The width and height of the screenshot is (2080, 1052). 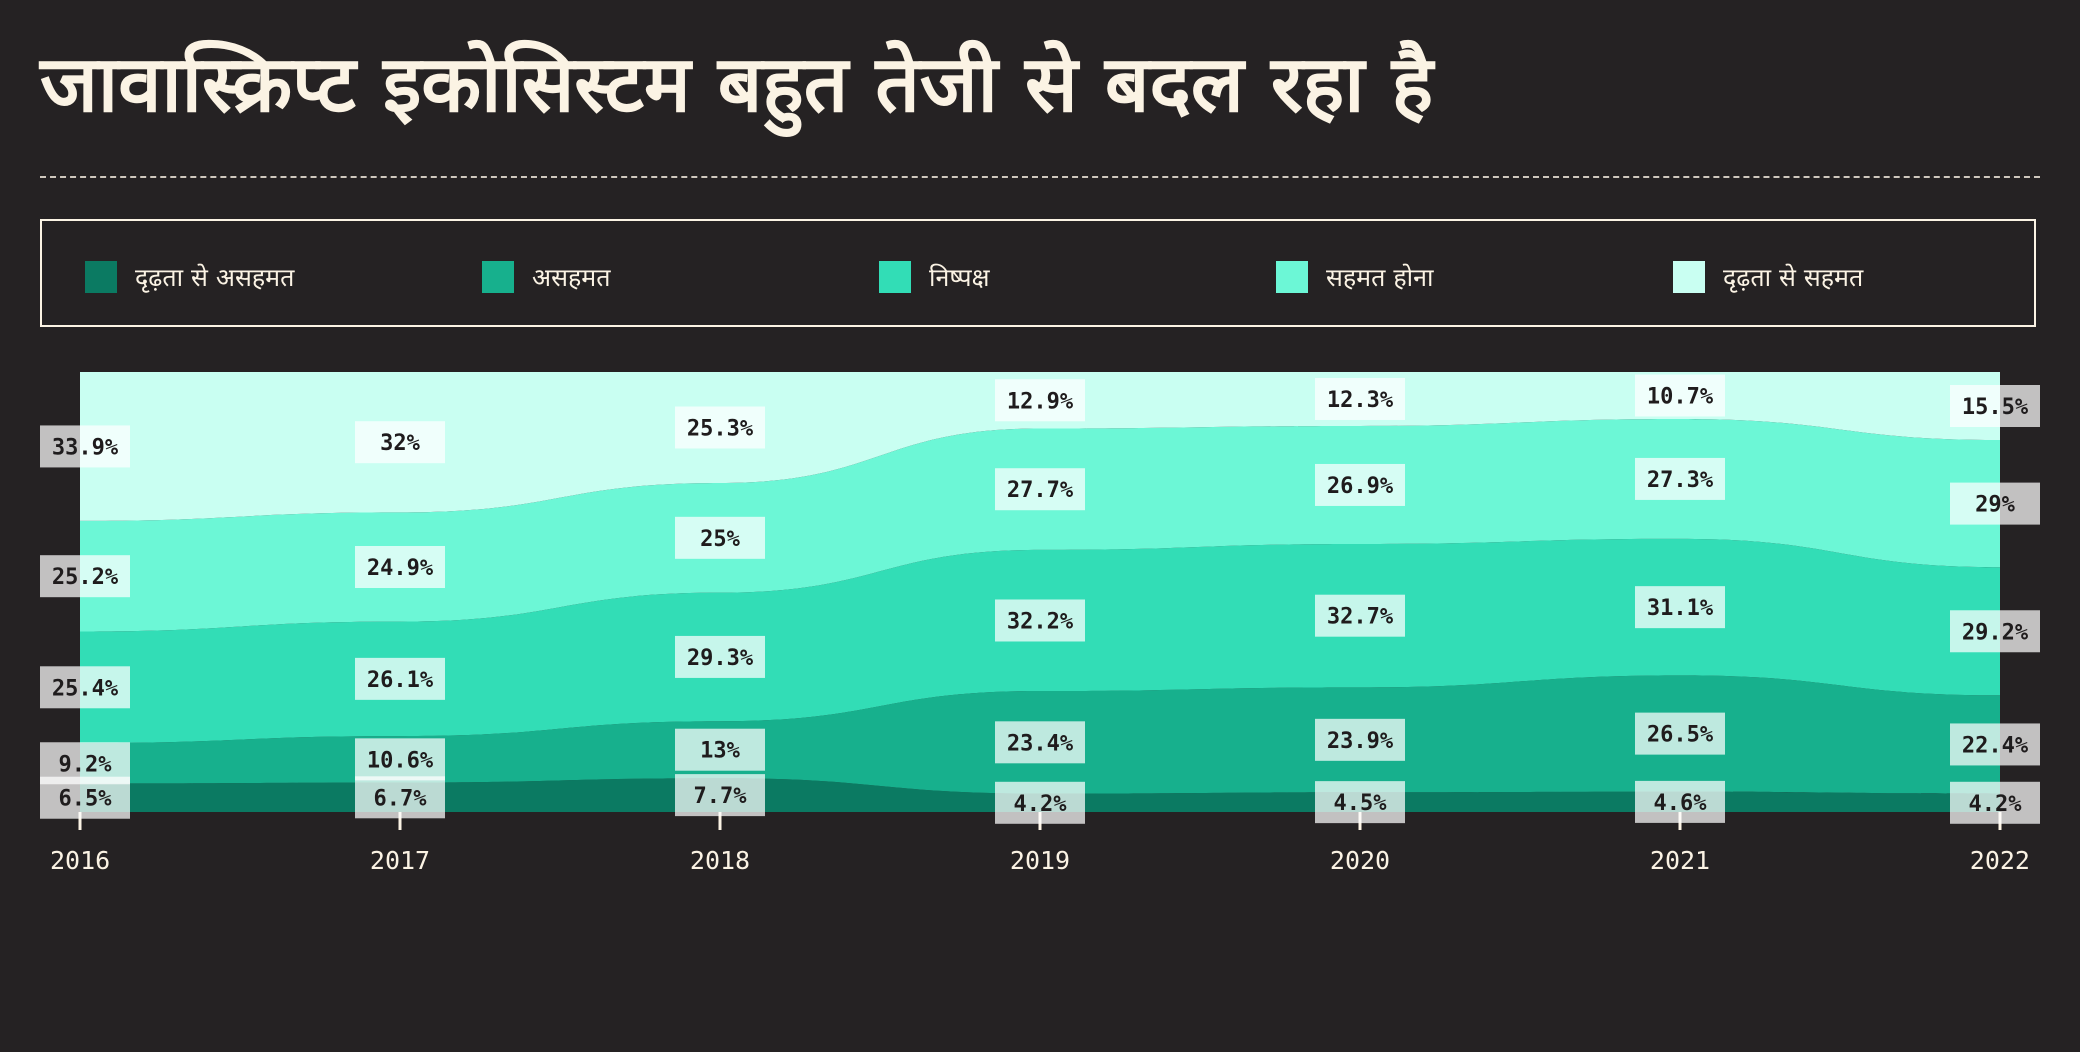 I want to click on legend-item-strongly-agree: दृढ़ता से सहमत, so click(x=1768, y=277).